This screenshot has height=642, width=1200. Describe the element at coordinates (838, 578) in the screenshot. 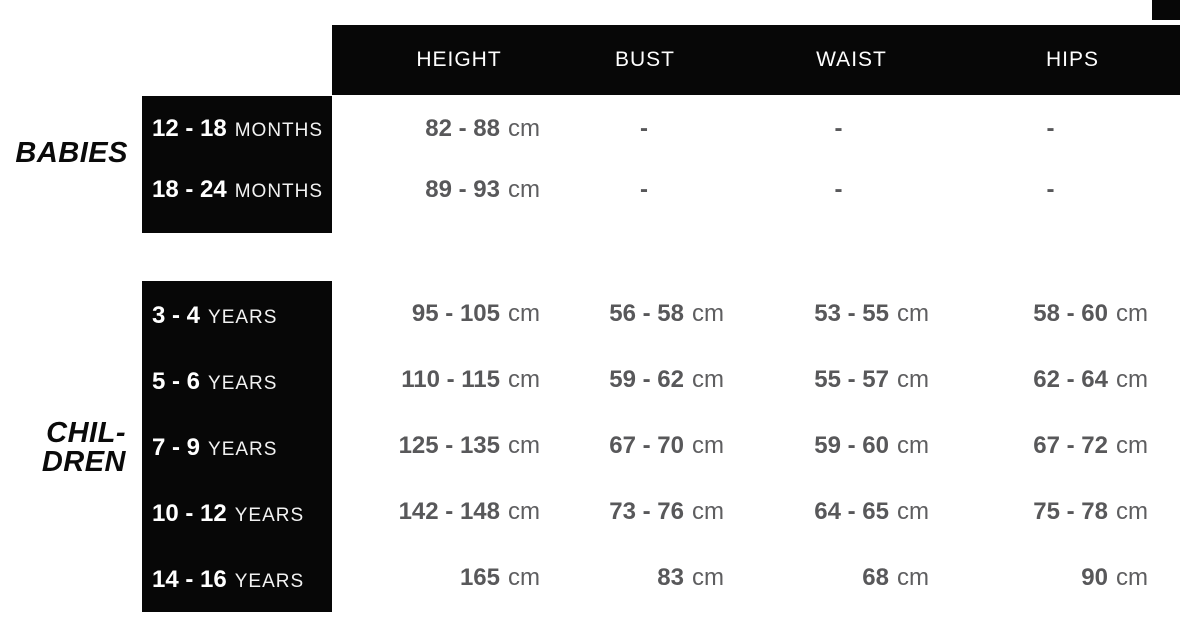

I see `cell-waist: 68 cm` at that location.